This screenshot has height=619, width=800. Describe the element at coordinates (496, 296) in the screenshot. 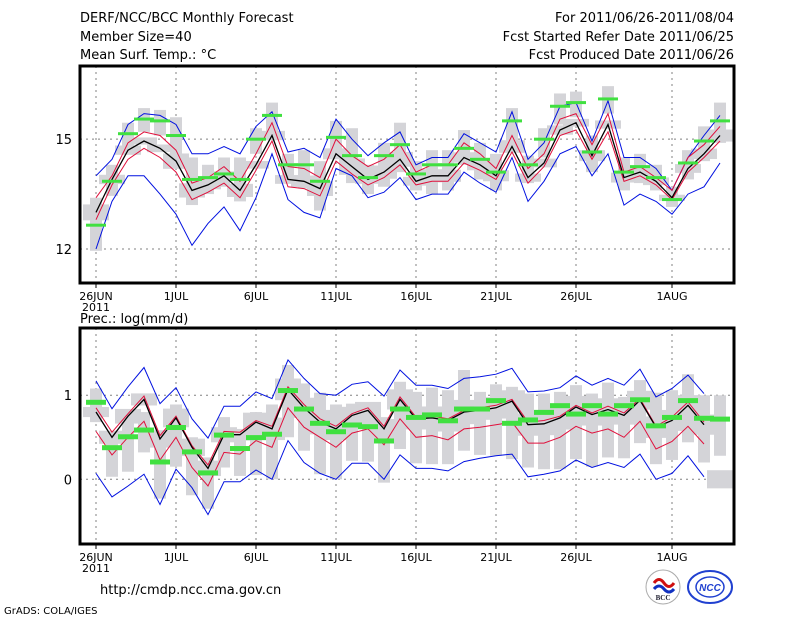

I see `x-tick-label: 21JUL` at that location.